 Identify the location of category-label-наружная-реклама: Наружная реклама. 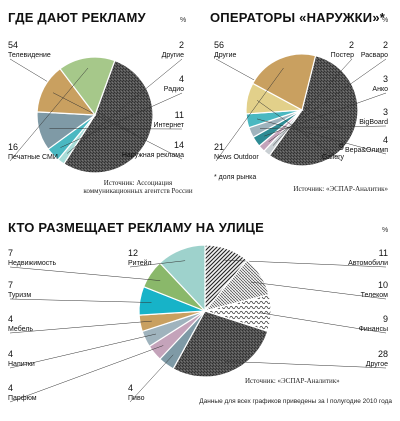
(153, 155).